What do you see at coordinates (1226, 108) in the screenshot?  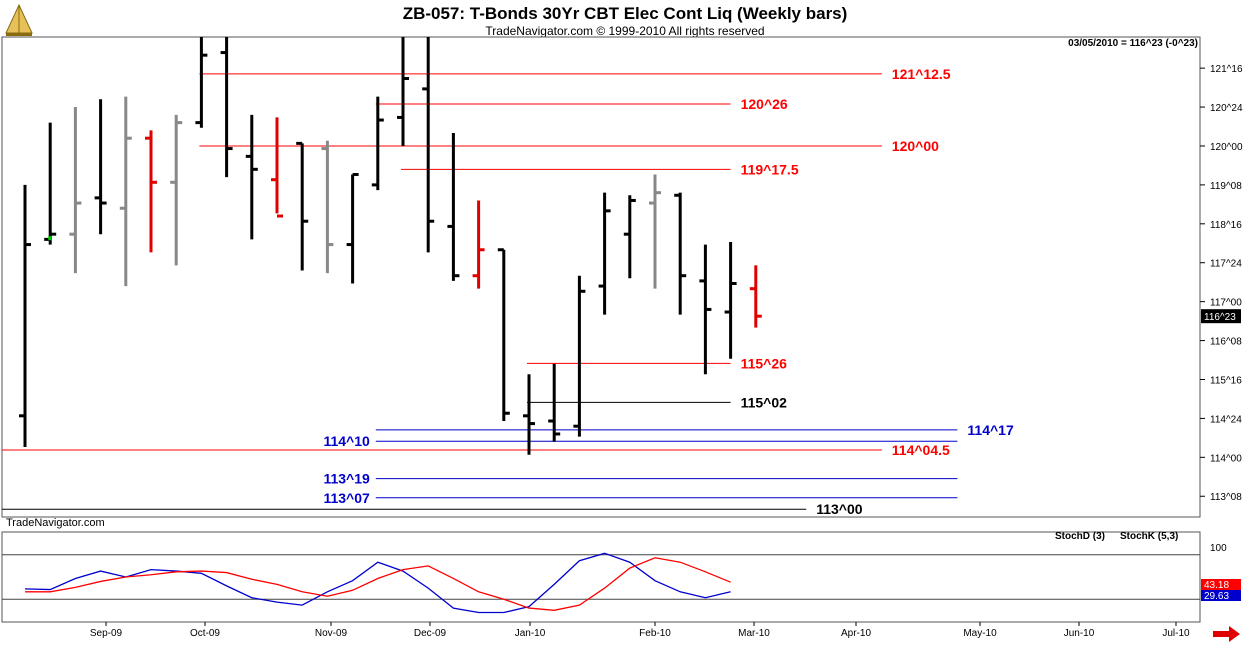 I see `y-tick-label: 120^24` at bounding box center [1226, 108].